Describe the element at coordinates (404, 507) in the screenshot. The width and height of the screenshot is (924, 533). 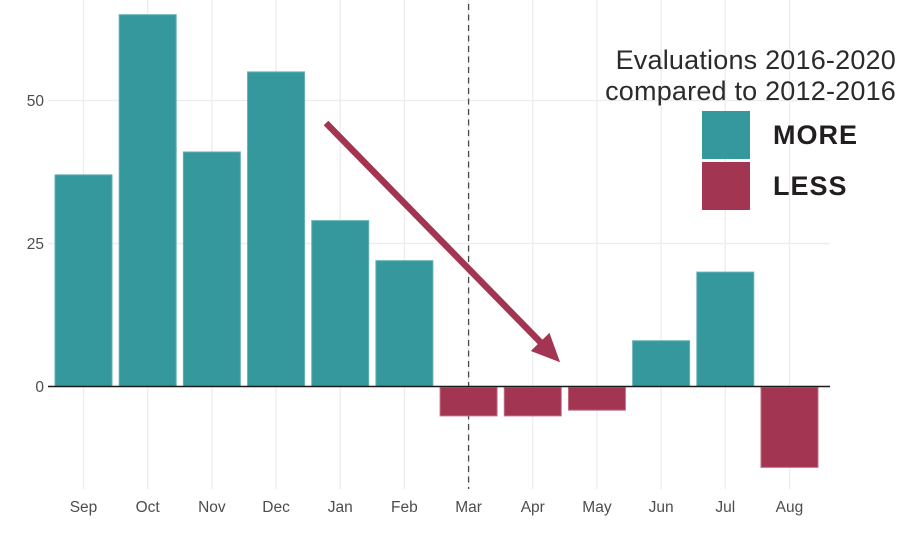
I see `x-tick-label-feb: Feb` at that location.